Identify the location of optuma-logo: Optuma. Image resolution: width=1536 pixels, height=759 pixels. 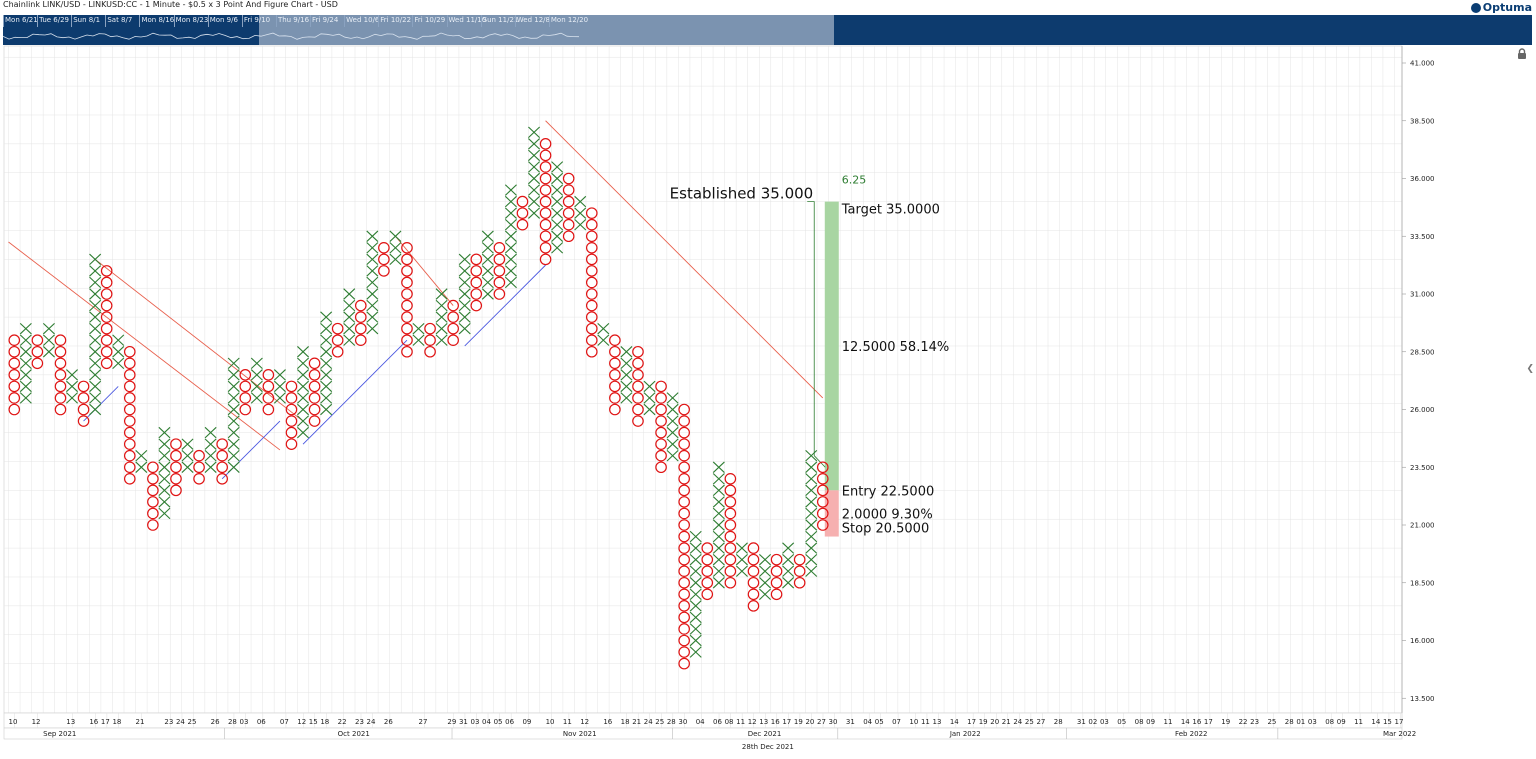
(1501, 7).